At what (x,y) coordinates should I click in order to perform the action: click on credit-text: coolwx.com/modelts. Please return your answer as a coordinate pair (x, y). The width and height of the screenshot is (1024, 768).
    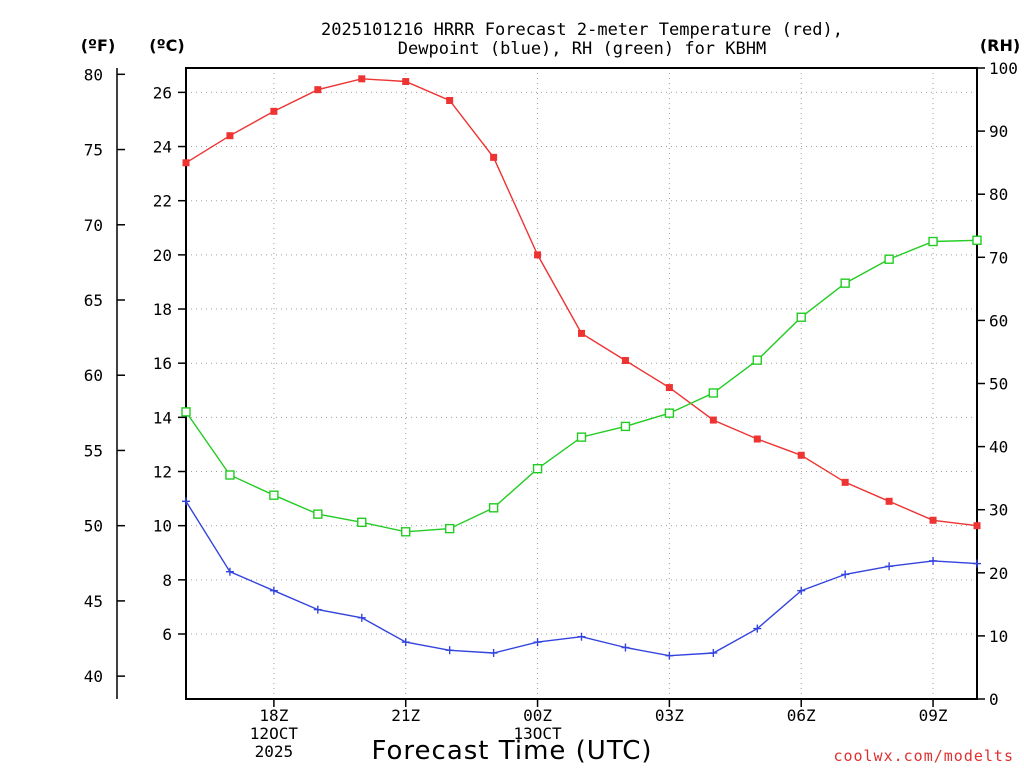
    Looking at the image, I should click on (923, 756).